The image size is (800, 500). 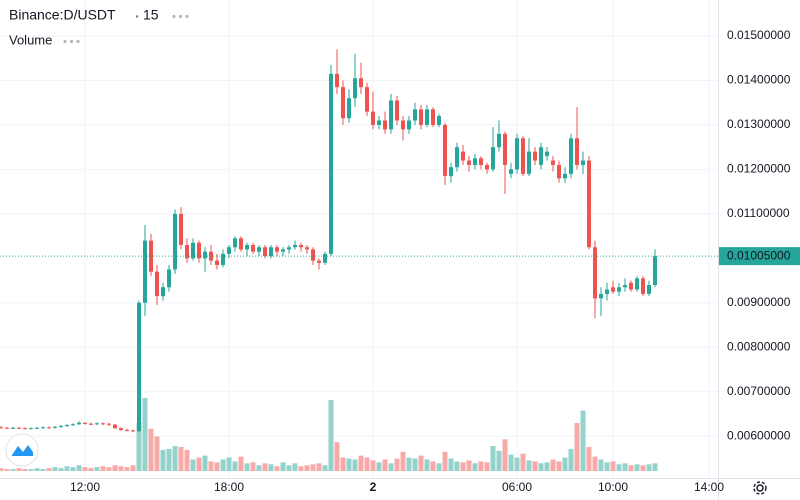 I want to click on y-tick-label: 0.00600000, so click(x=759, y=435).